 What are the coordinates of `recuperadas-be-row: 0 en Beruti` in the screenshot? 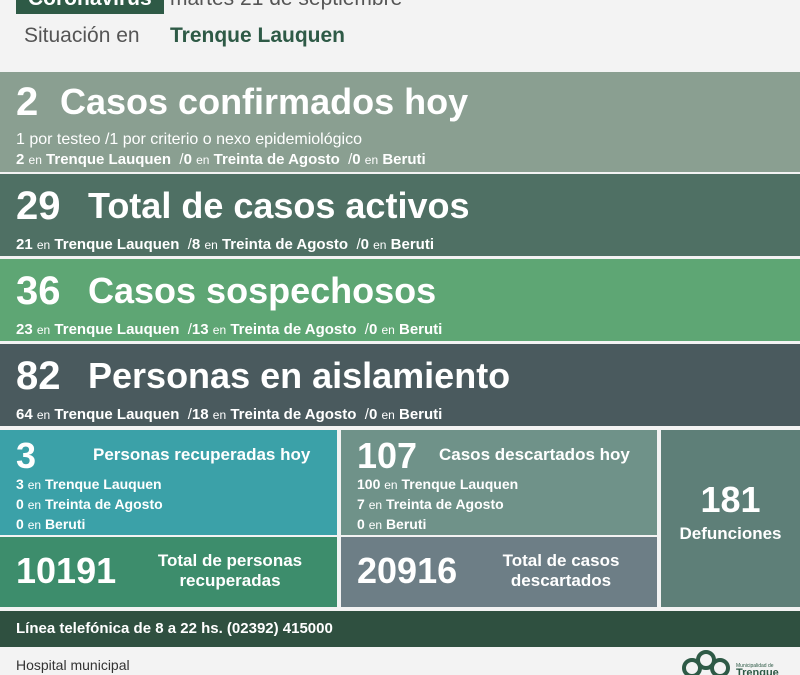 It's located at (50, 524).